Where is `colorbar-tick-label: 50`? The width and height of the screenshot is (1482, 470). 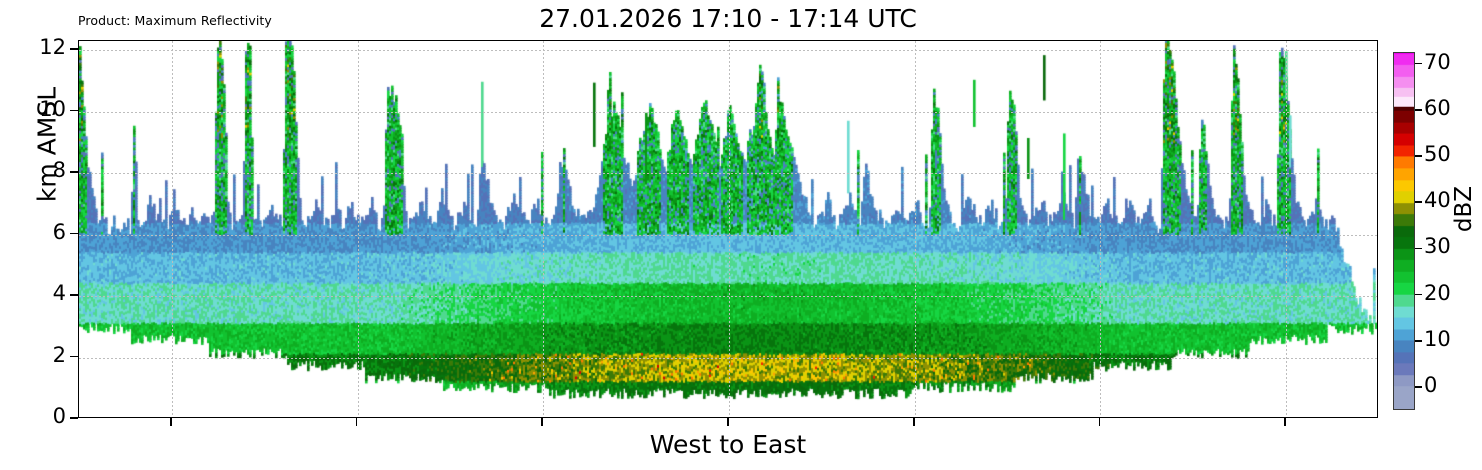
colorbar-tick-label: 50 is located at coordinates (1437, 153).